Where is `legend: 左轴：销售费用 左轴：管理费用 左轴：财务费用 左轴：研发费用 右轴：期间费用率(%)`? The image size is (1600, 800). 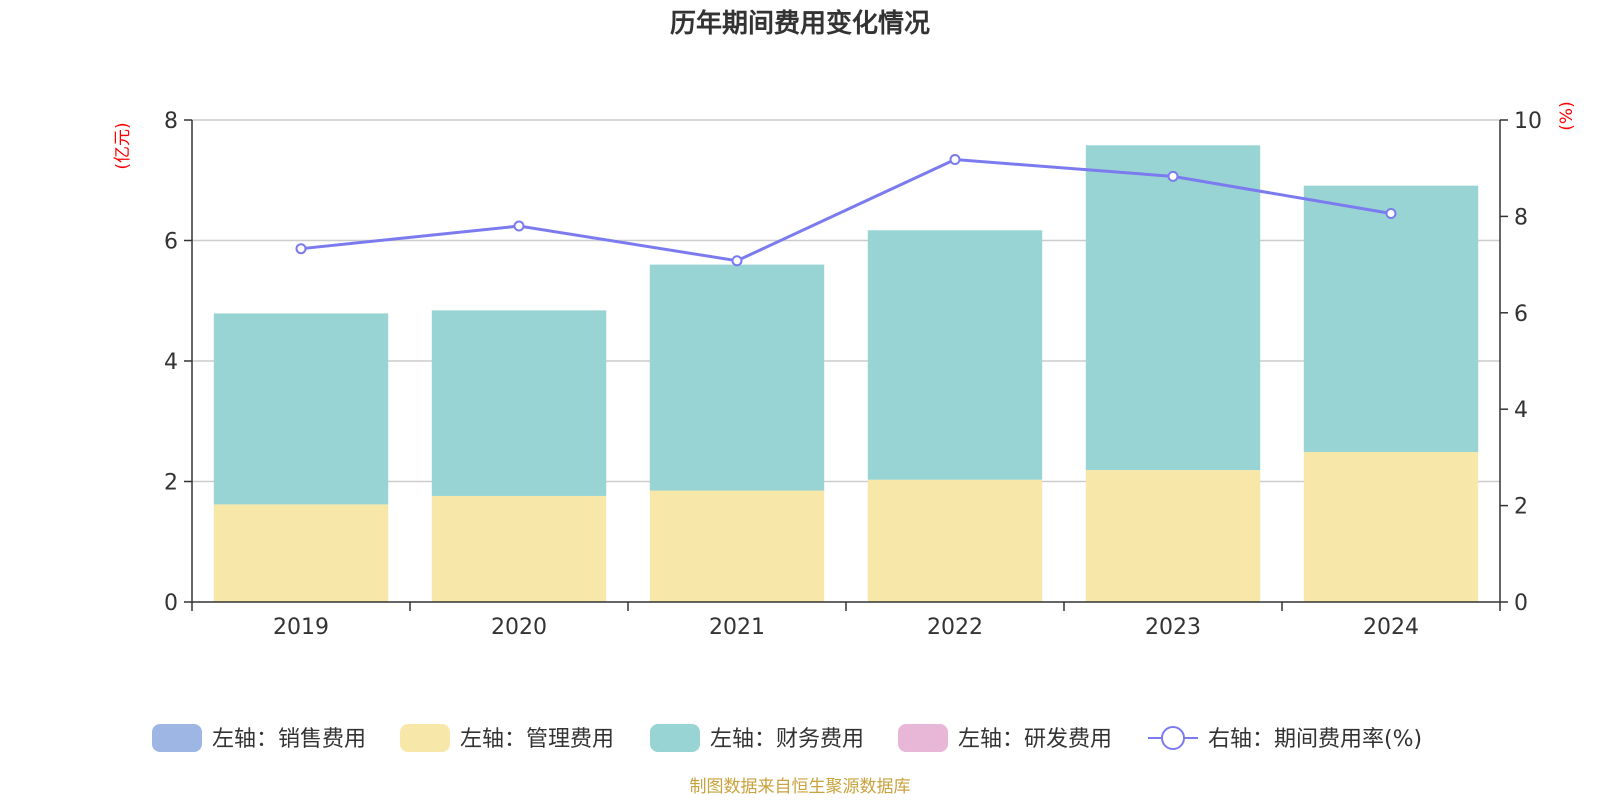 legend: 左轴：销售费用 左轴：管理费用 左轴：财务费用 左轴：研发费用 右轴：期间费用率(%) is located at coordinates (787, 738).